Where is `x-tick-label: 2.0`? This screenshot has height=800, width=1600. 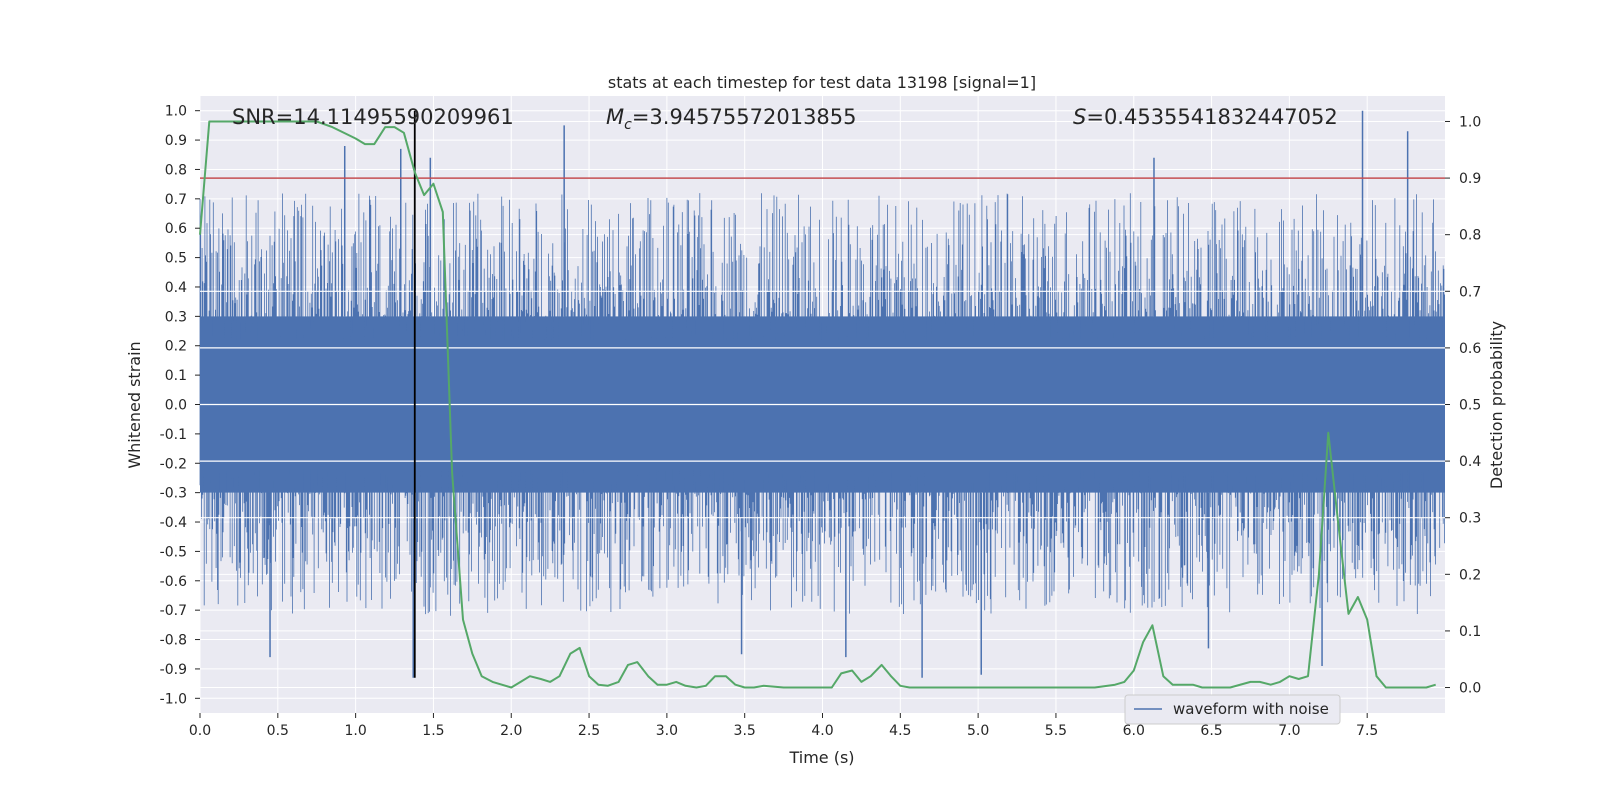
x-tick-label: 2.0 is located at coordinates (511, 731).